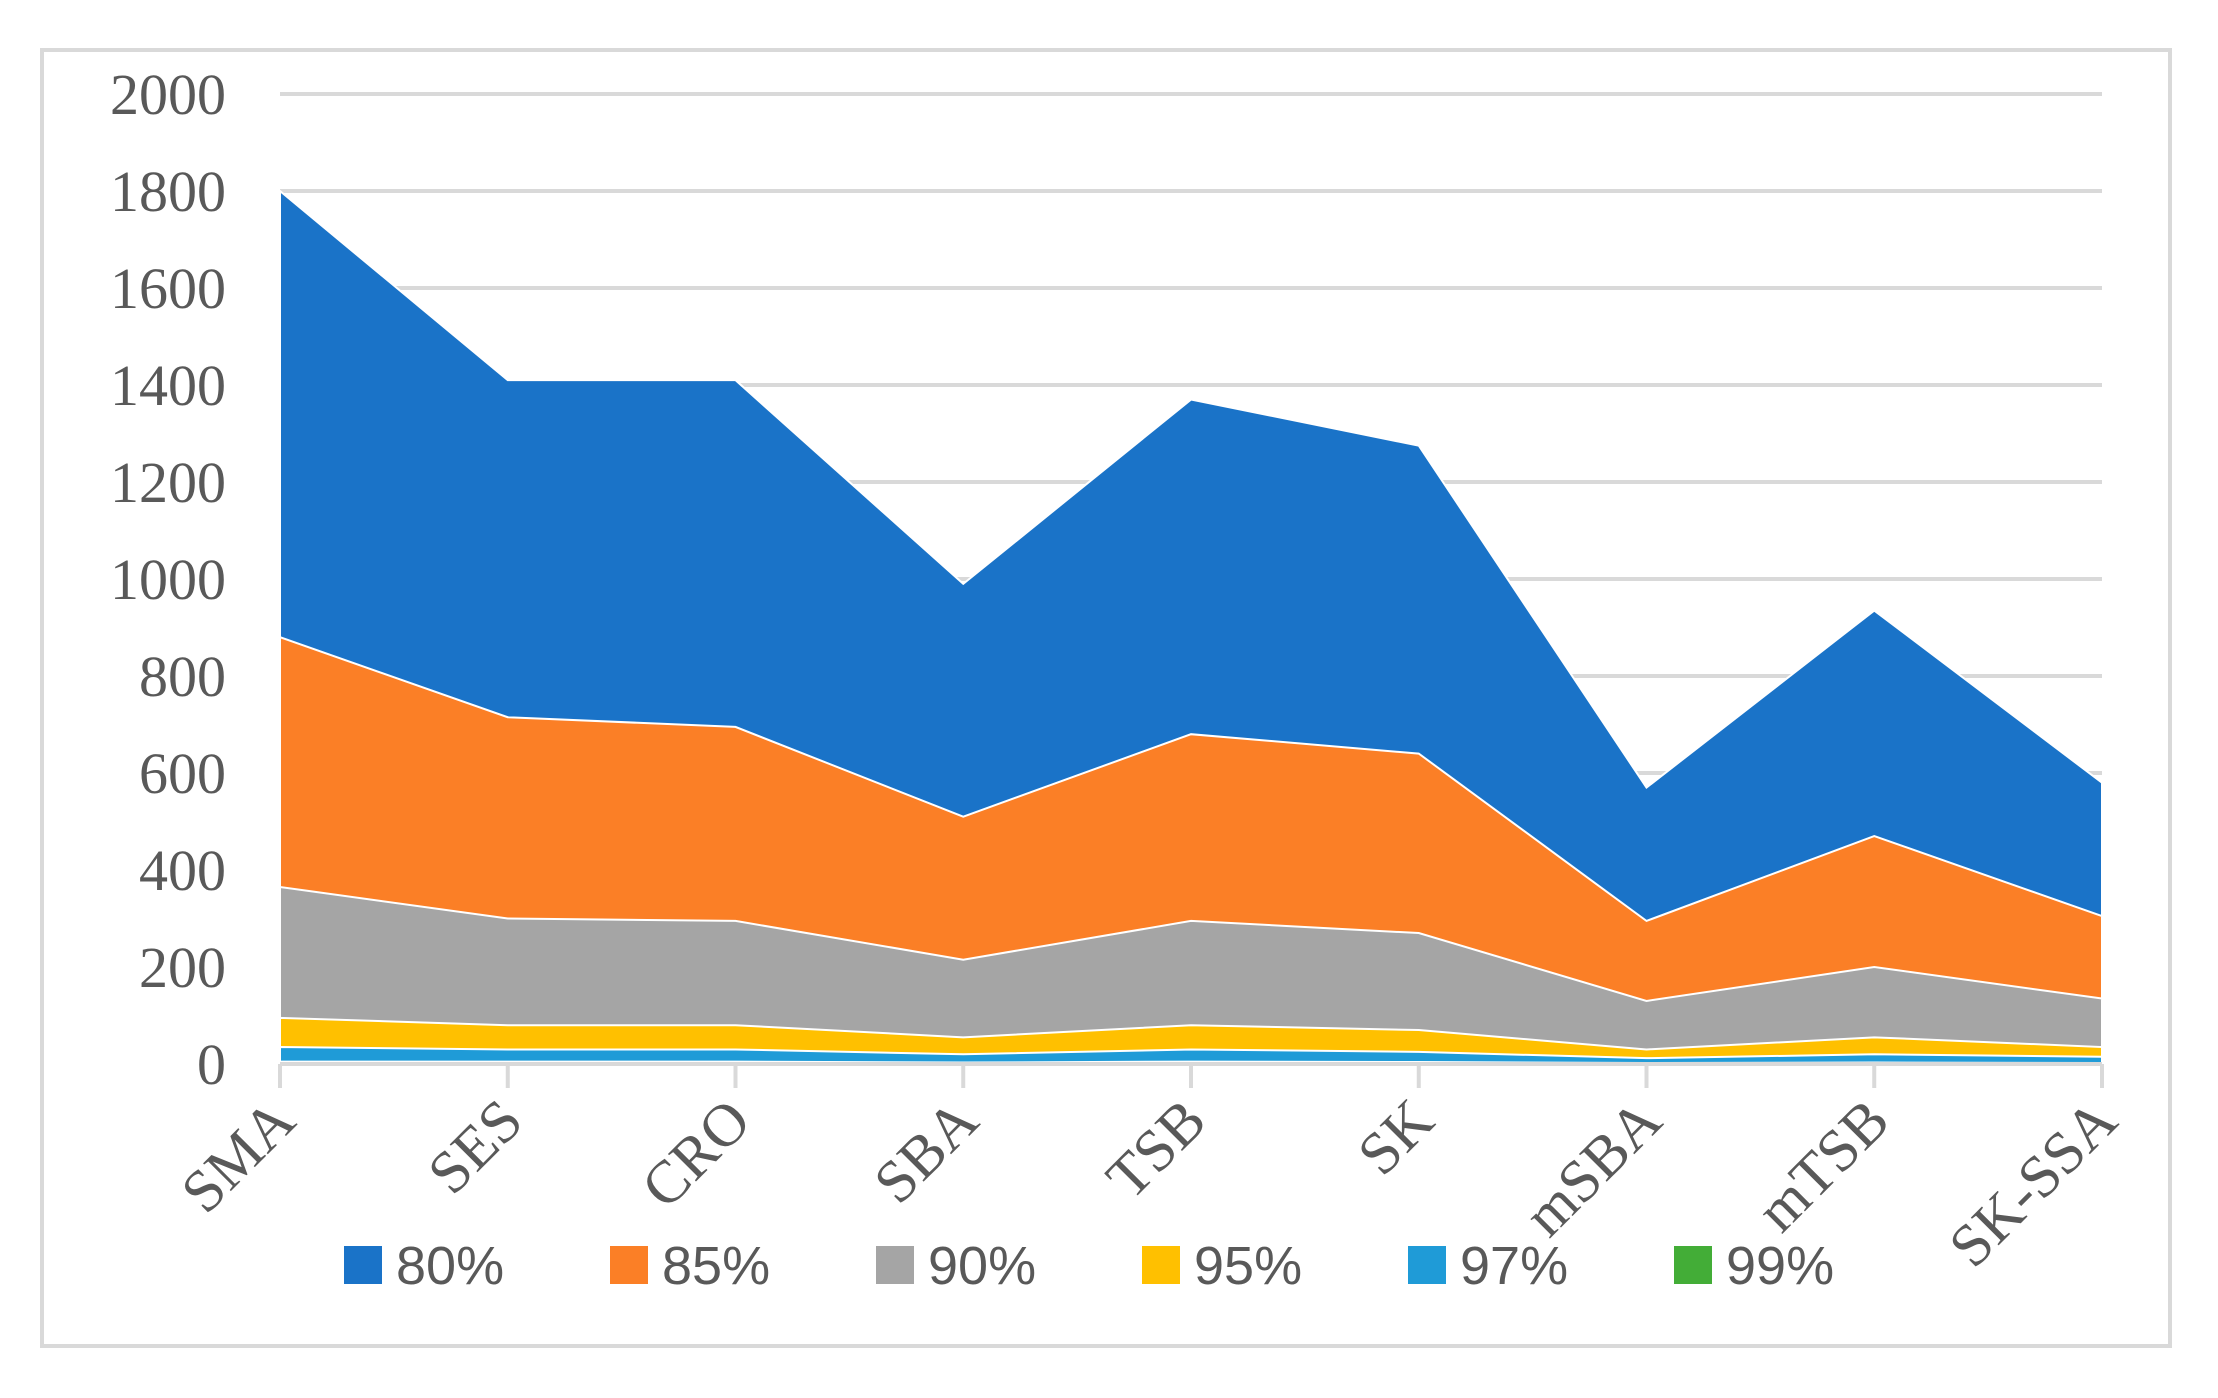 Image resolution: width=2218 pixels, height=1398 pixels. Describe the element at coordinates (1395, 1137) in the screenshot. I see `x-tick-label: SK` at that location.